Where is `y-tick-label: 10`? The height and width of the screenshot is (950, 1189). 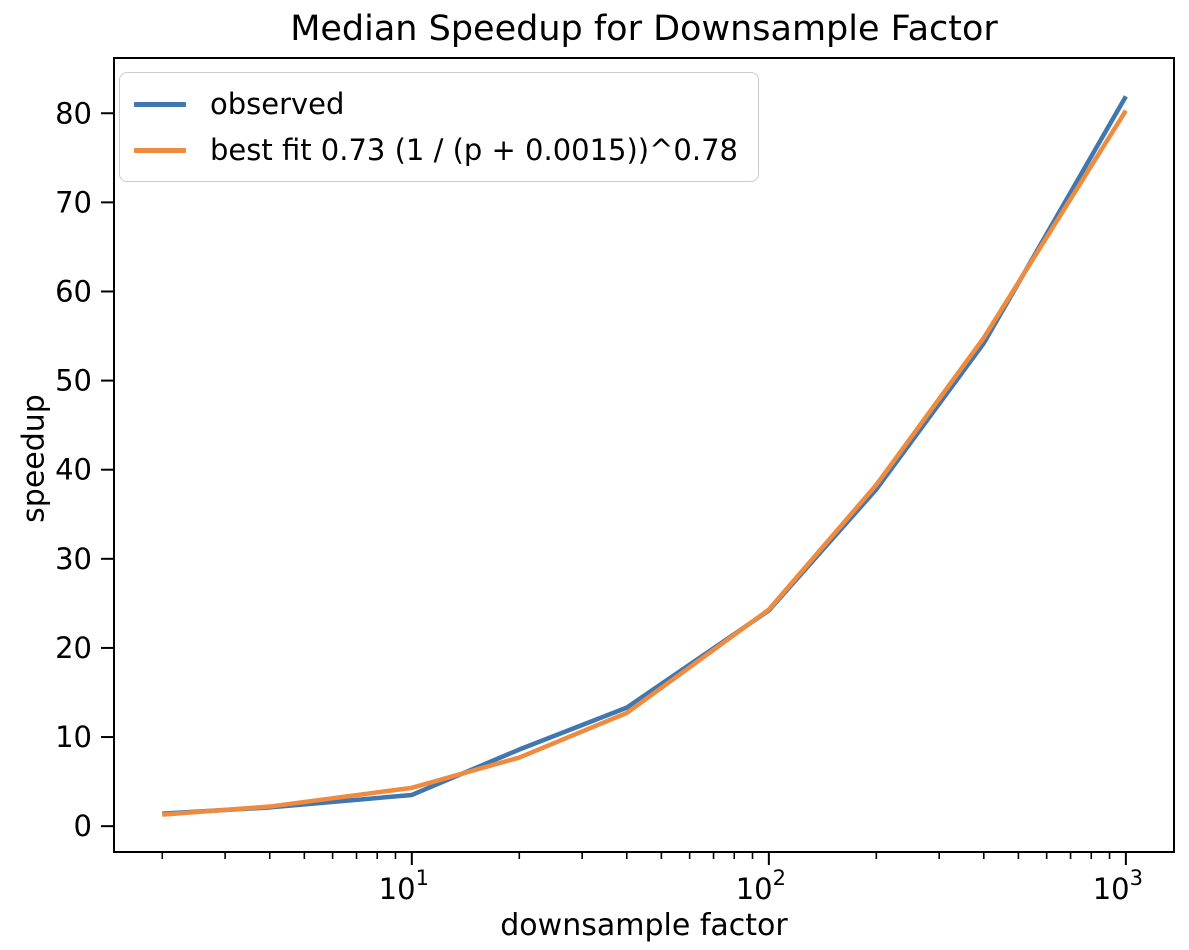
y-tick-label: 10 is located at coordinates (73, 737).